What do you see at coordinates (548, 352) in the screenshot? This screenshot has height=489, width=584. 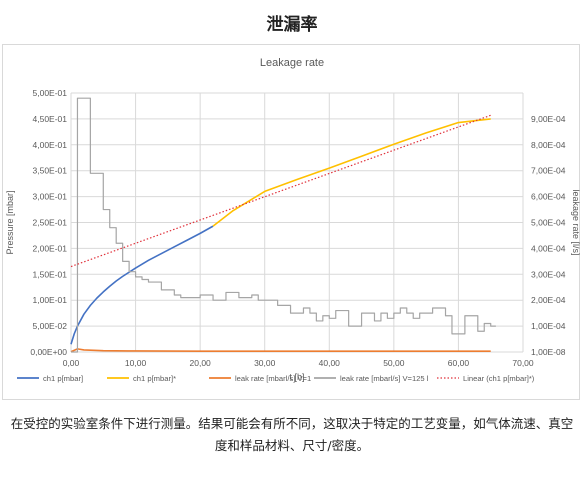 I see `y2-tick-label: 1,00E-08` at bounding box center [548, 352].